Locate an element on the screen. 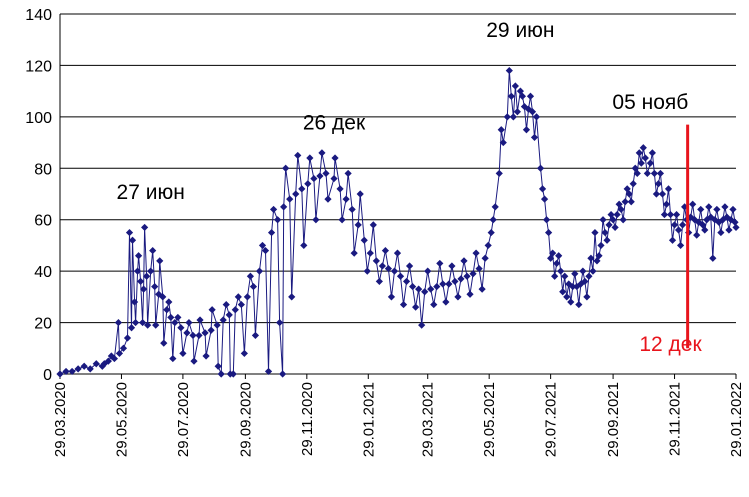  x-tick-29.03.2021: 29.03.2021 is located at coordinates (428, 419).